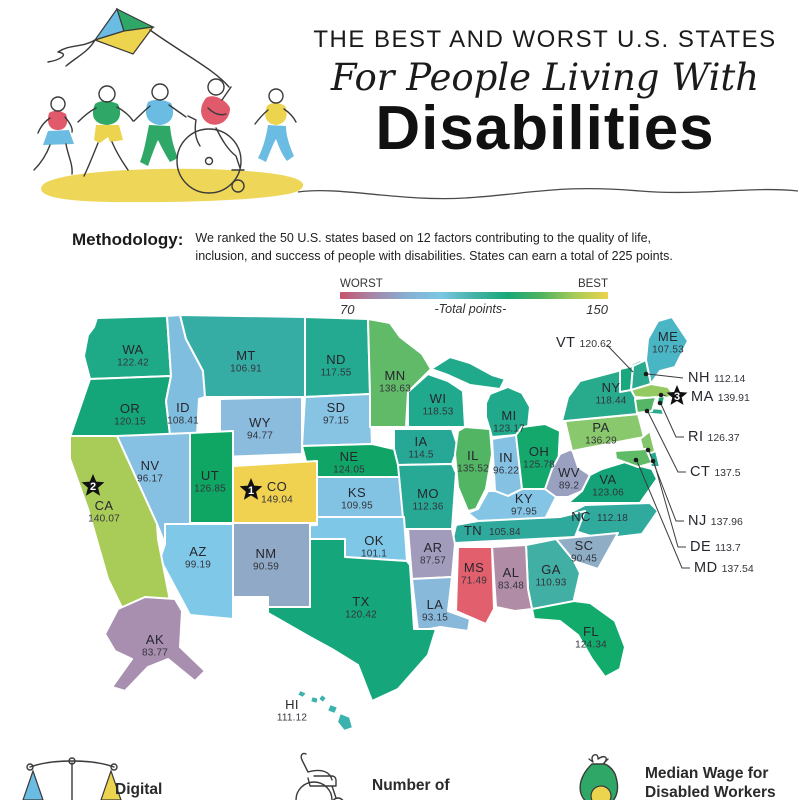 The image size is (800, 800). What do you see at coordinates (275, 125) in the screenshot?
I see `running-kid2-figure` at bounding box center [275, 125].